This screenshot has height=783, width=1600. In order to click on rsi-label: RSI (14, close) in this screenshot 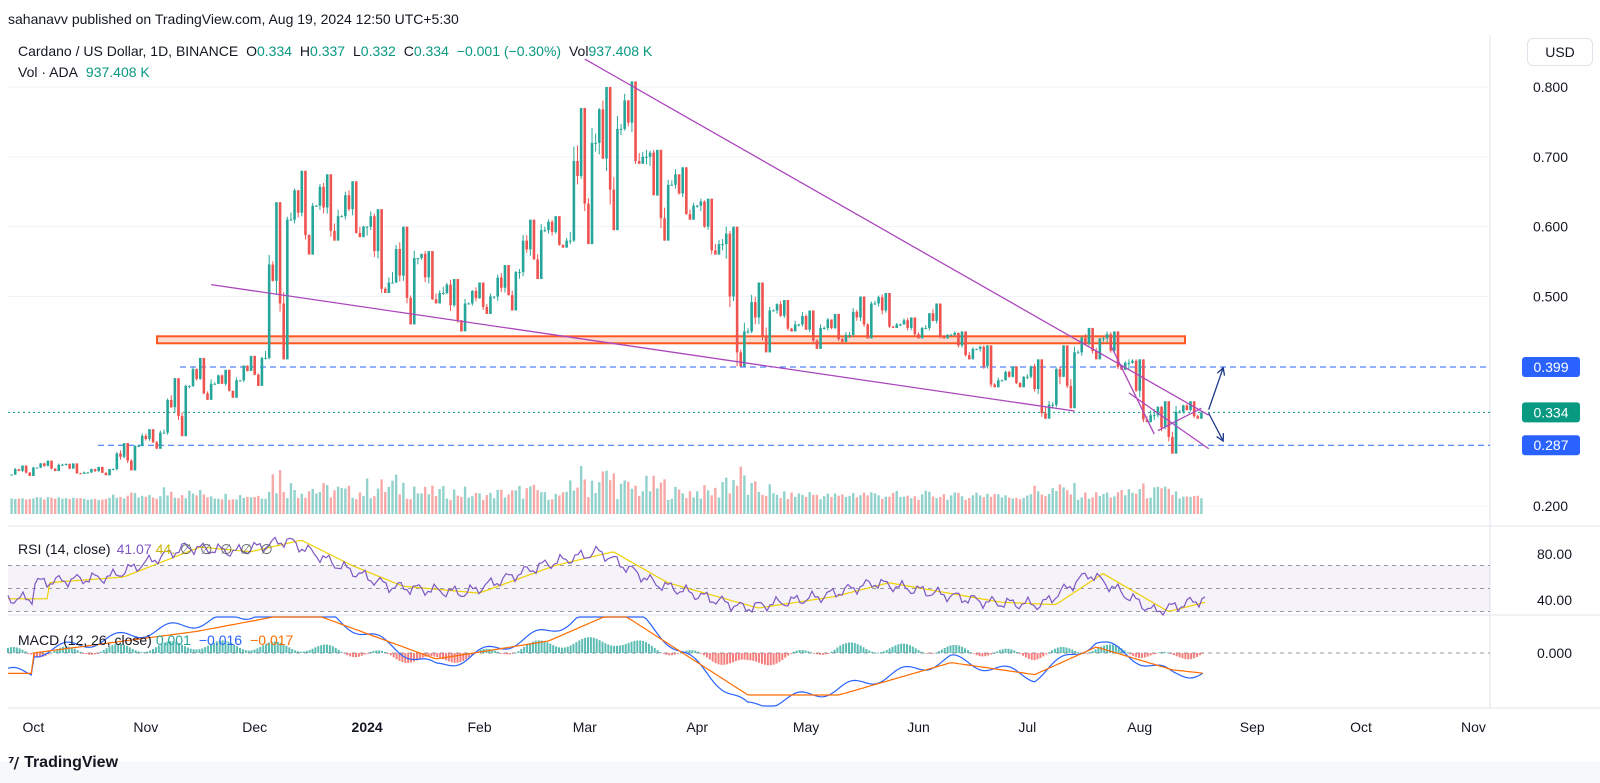, I will do `click(64, 549)`.